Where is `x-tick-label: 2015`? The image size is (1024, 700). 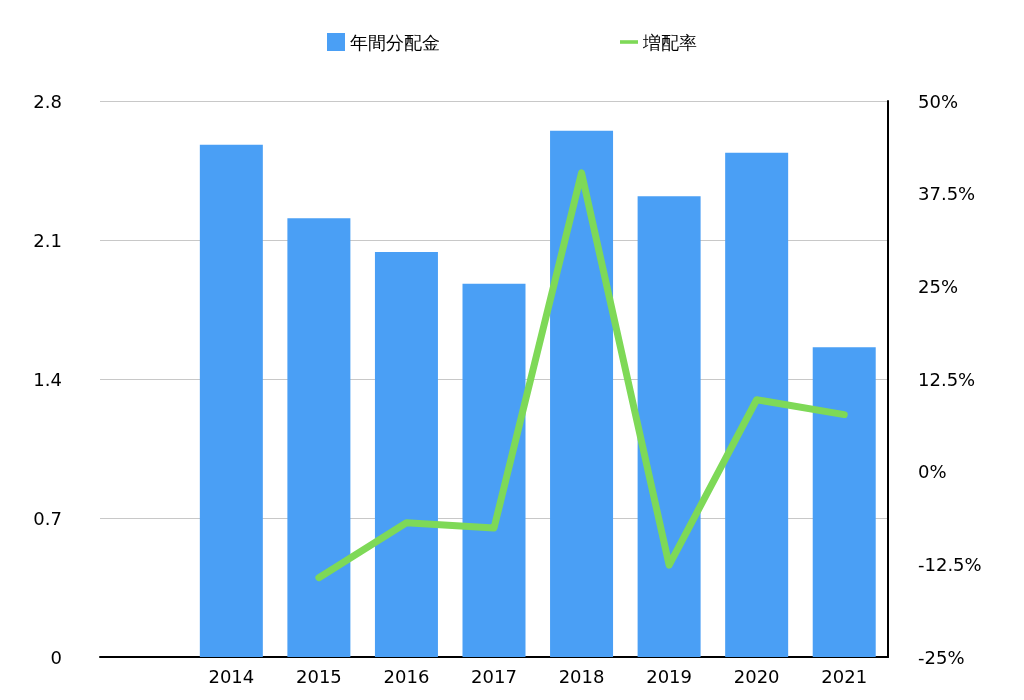
x-tick-label: 2015 is located at coordinates (318, 676).